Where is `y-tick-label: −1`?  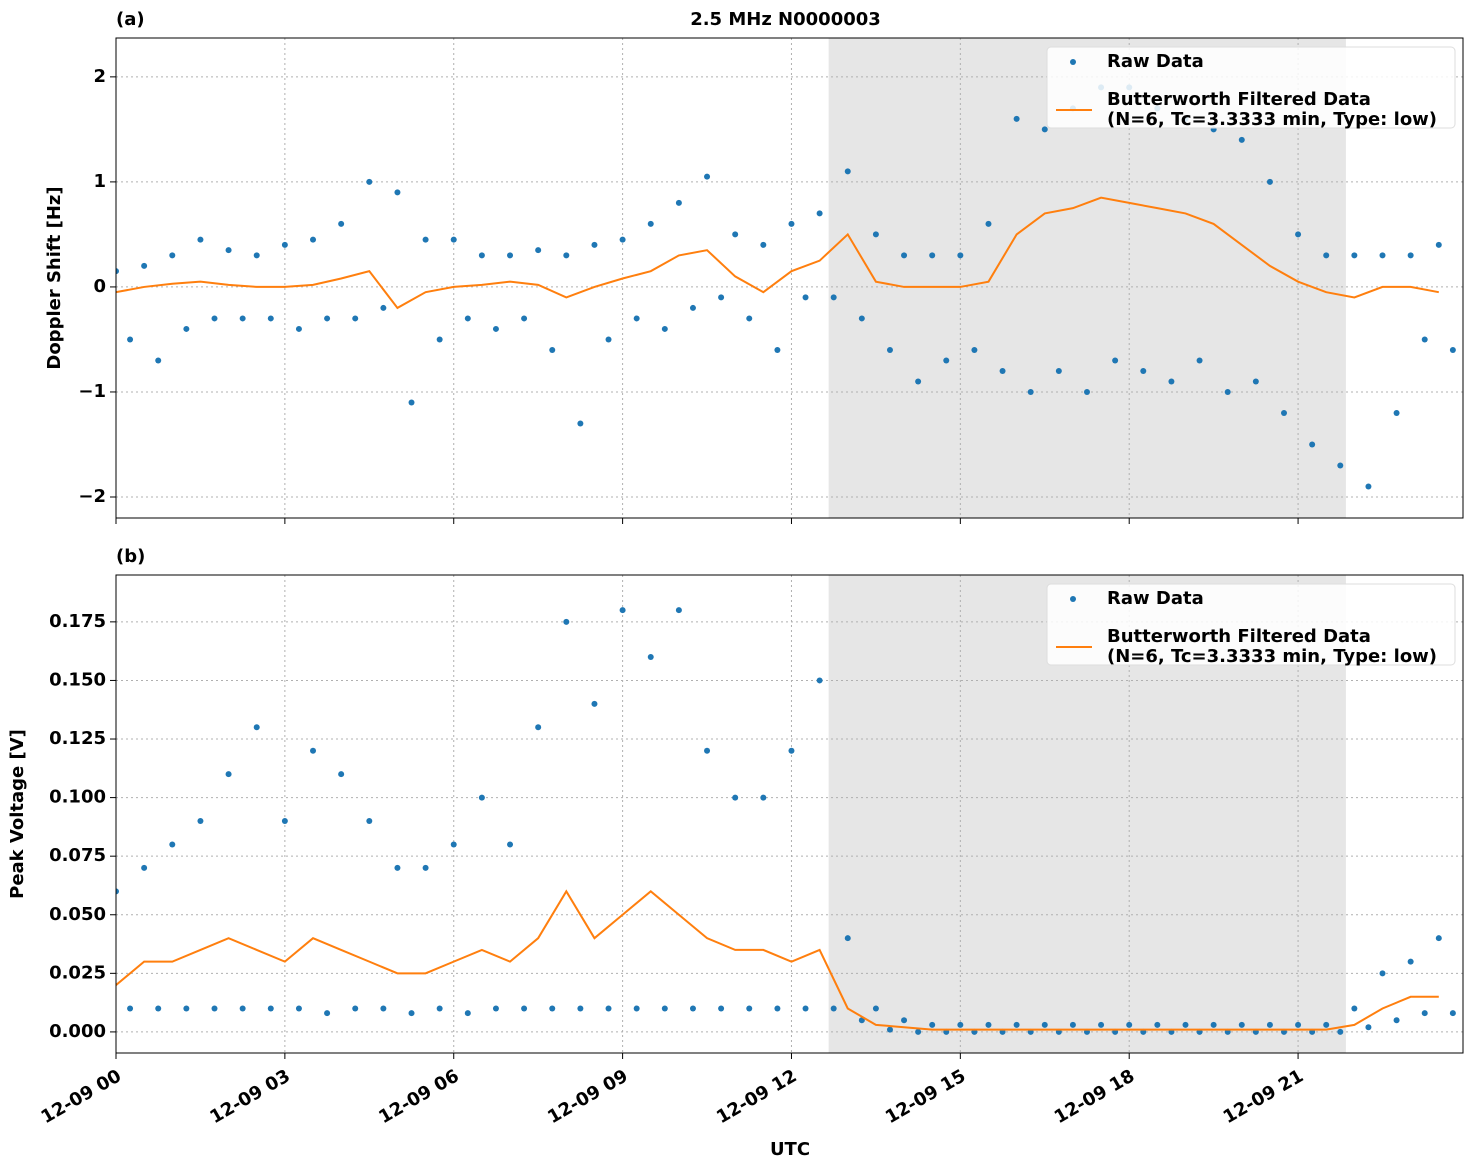 y-tick-label: −1 is located at coordinates (92, 391).